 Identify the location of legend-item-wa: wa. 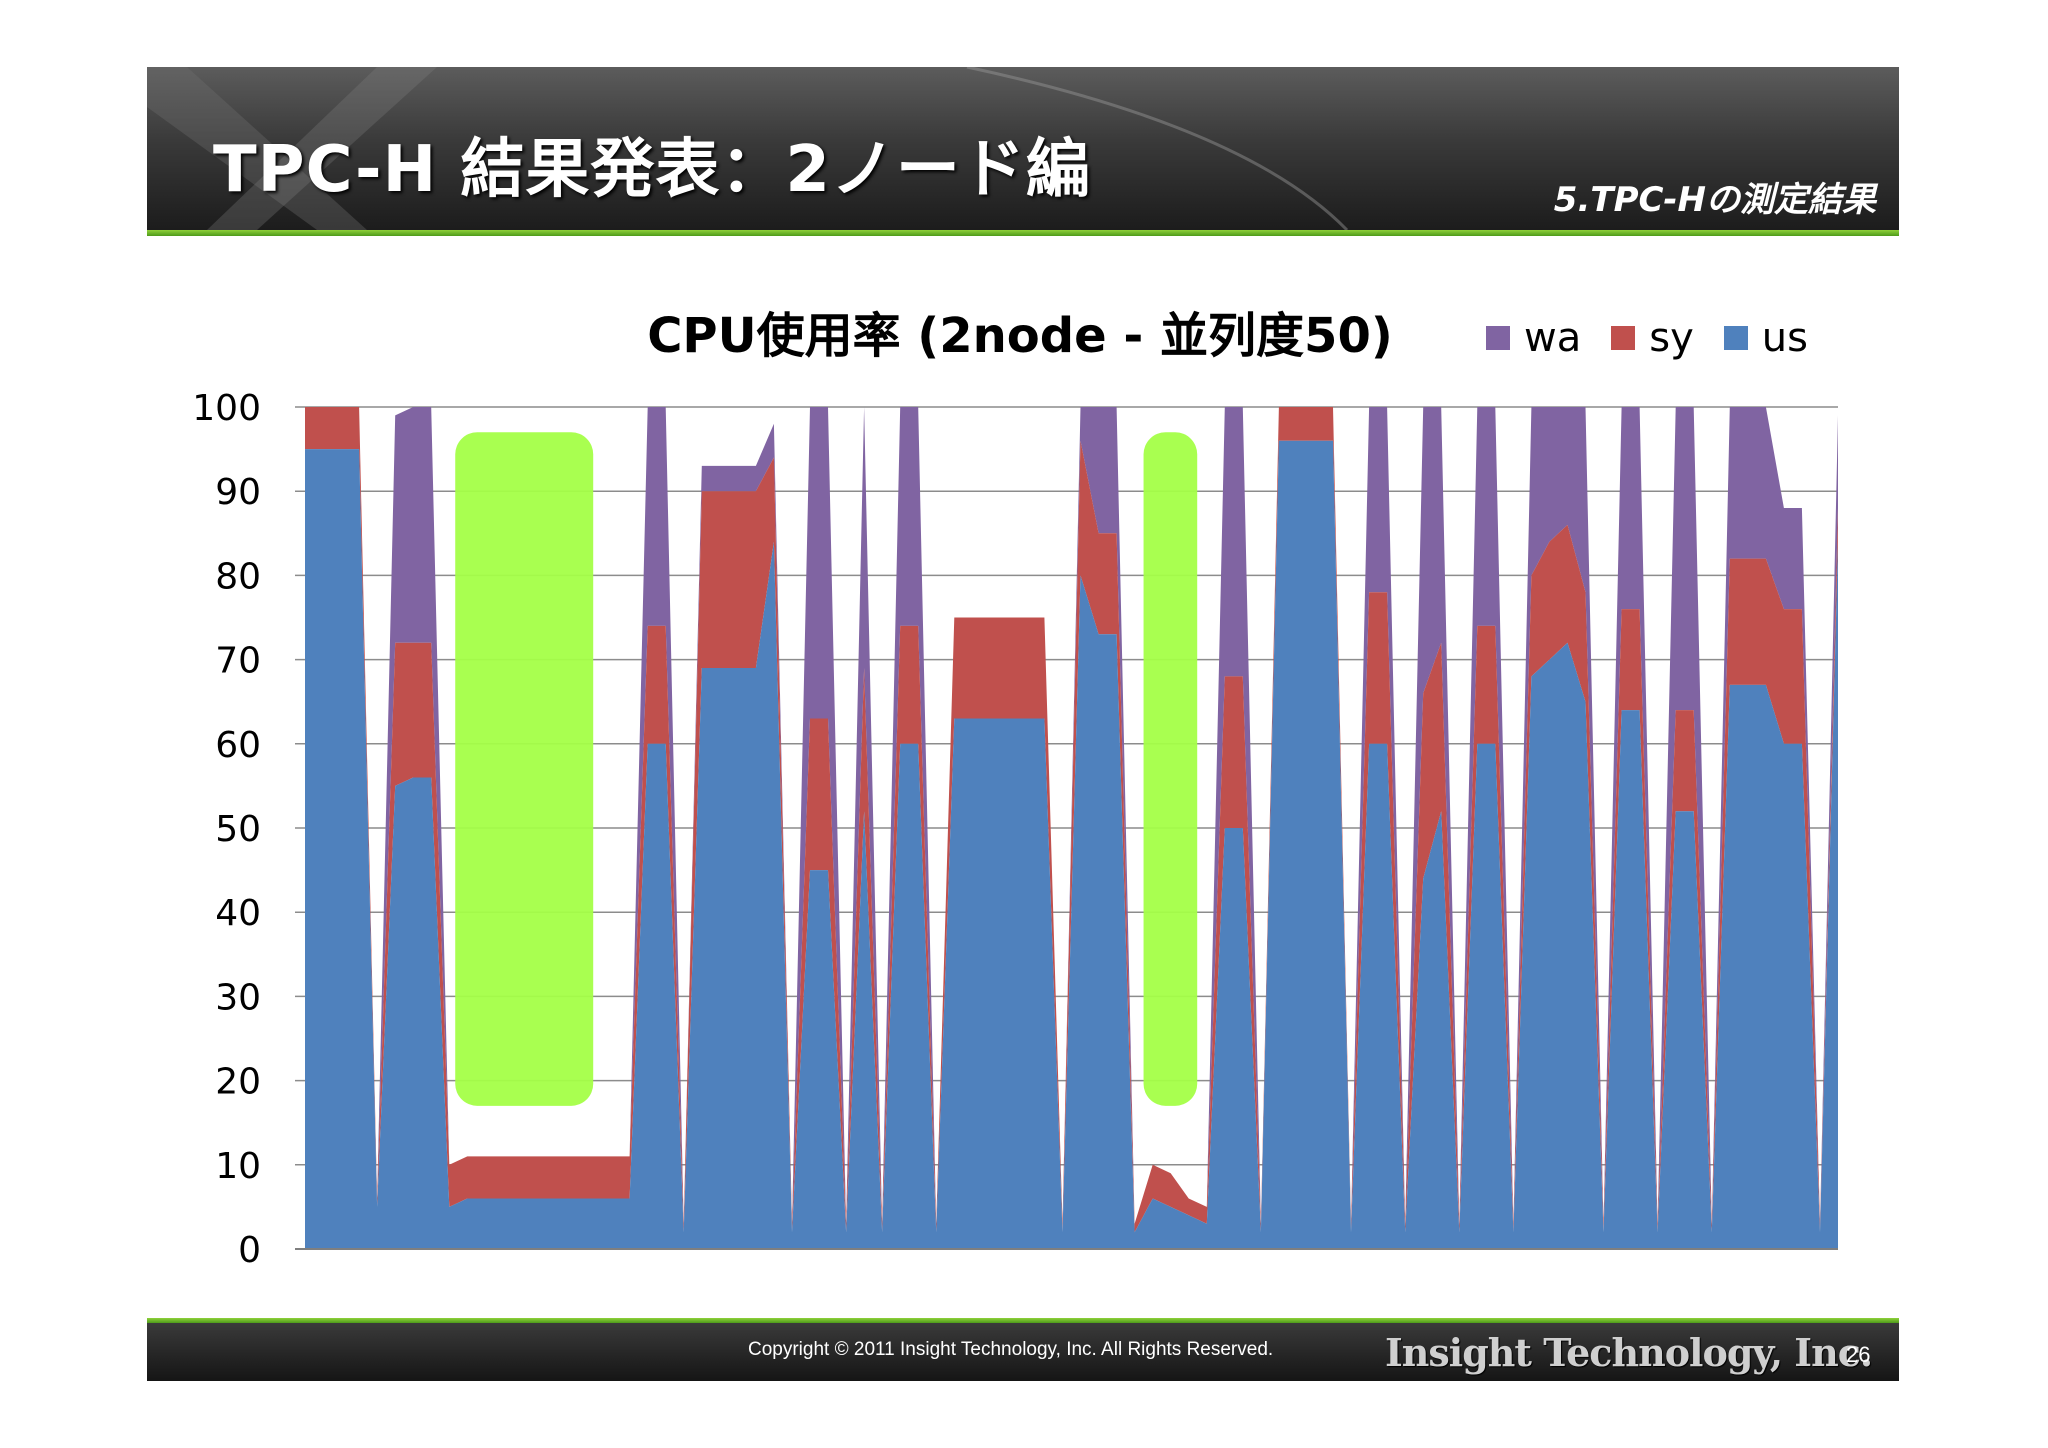
(1533, 338).